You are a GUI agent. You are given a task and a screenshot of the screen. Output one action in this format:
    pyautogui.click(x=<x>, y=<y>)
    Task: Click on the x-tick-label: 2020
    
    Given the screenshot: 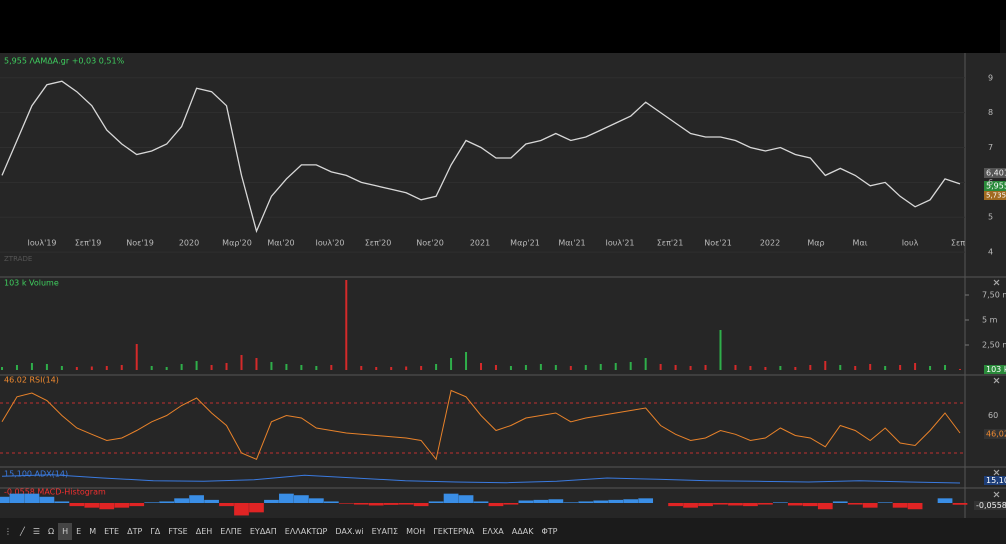 What is the action you would take?
    pyautogui.click(x=189, y=243)
    